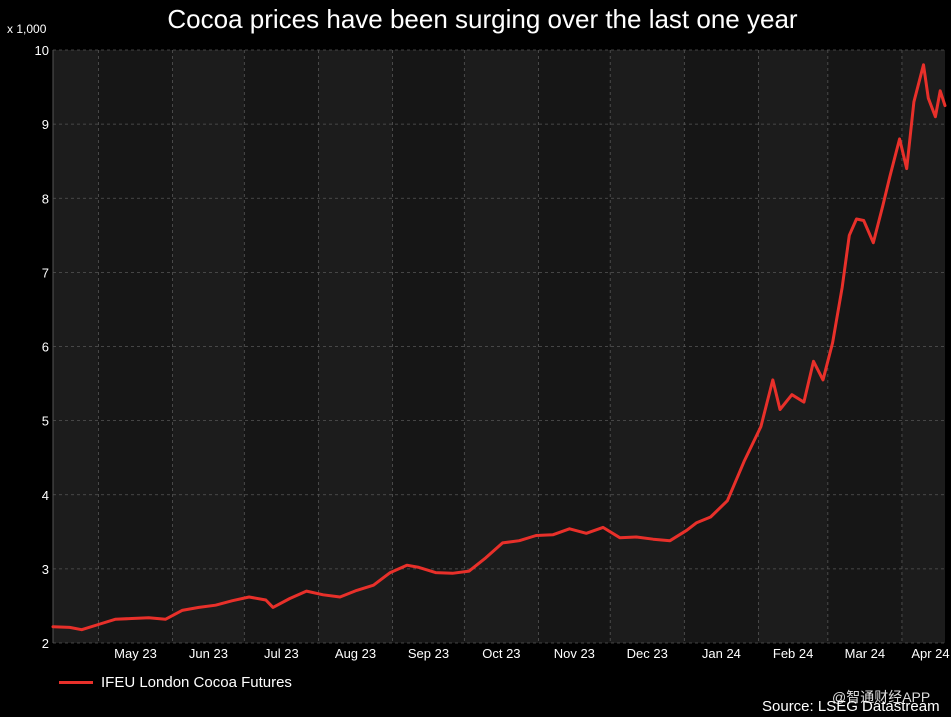 Image resolution: width=951 pixels, height=717 pixels. Describe the element at coordinates (501, 653) in the screenshot. I see `x-tick-label: Oct 23` at that location.